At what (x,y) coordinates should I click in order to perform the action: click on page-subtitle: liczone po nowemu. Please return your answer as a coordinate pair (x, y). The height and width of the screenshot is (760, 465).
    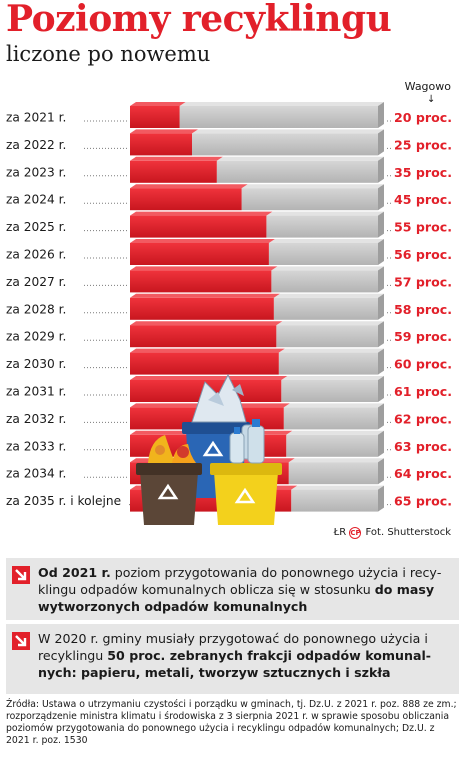
    Looking at the image, I should click on (108, 54).